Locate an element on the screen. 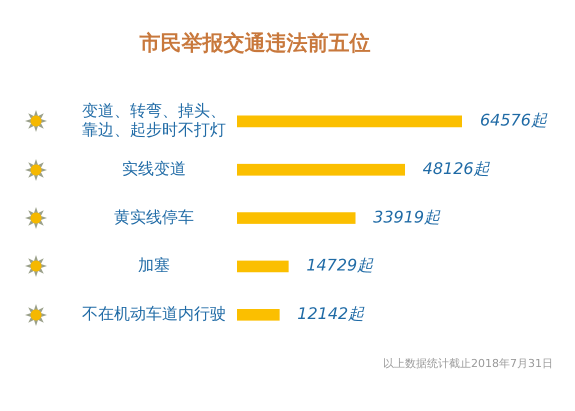 This screenshot has width=575, height=411. data-label: 12142起 is located at coordinates (331, 313).